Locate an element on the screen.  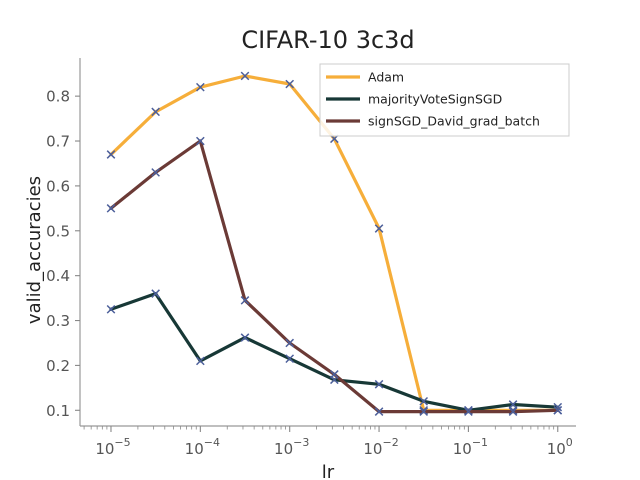
x-tick-label: 10⁻¹ is located at coordinates (470, 447).